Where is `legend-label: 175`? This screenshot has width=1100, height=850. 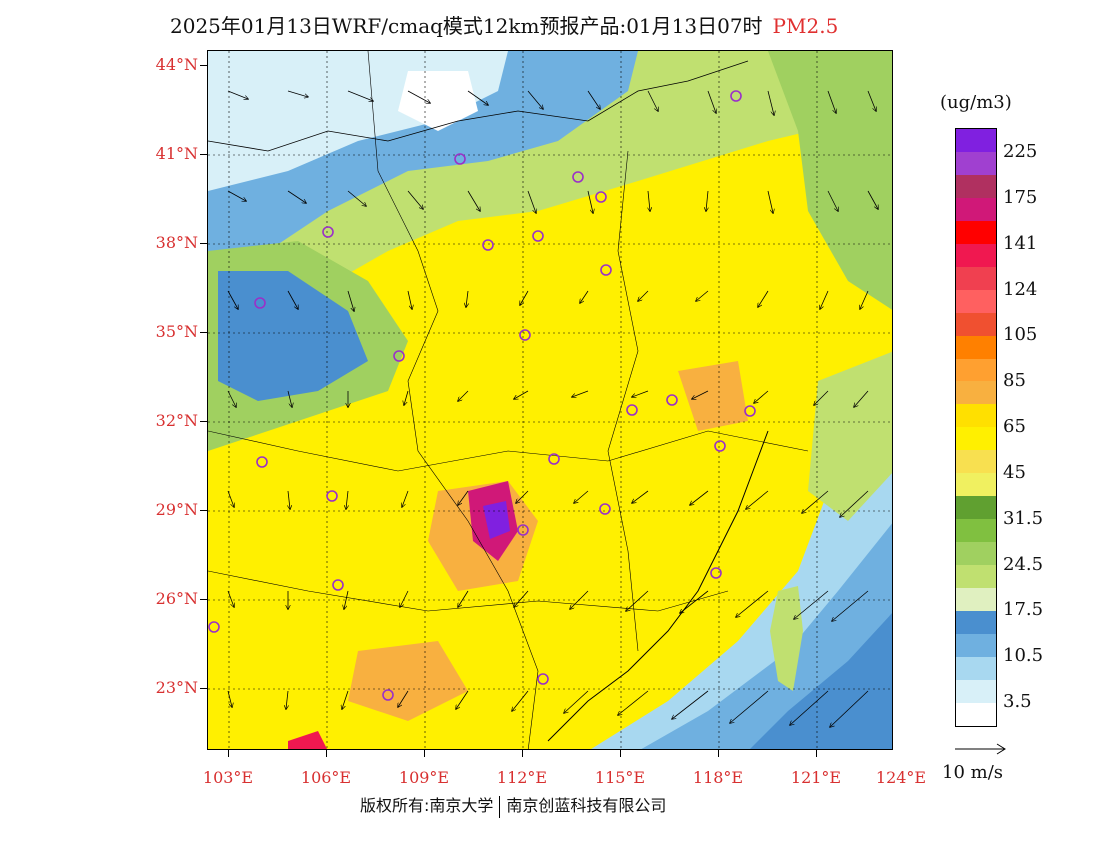
legend-label: 175 is located at coordinates (1020, 197).